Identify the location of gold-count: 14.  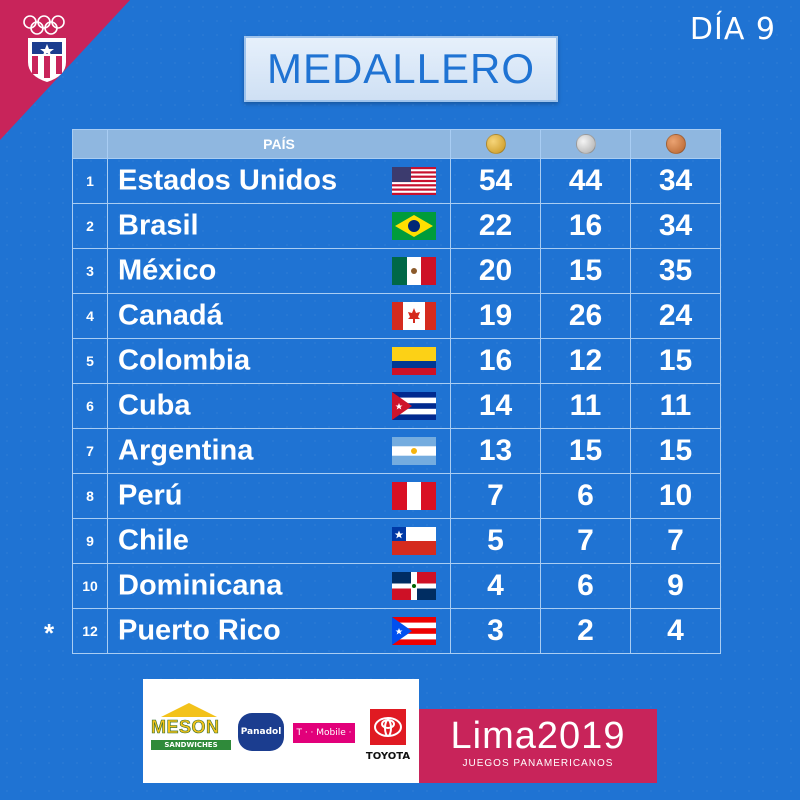
(495, 406).